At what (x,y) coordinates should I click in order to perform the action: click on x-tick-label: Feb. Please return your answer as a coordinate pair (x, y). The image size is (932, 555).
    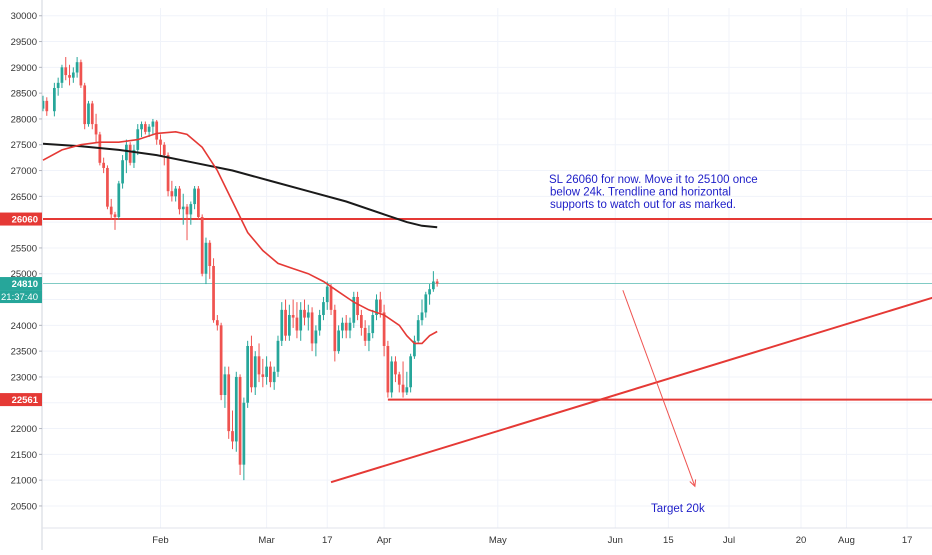
    Looking at the image, I should click on (160, 540).